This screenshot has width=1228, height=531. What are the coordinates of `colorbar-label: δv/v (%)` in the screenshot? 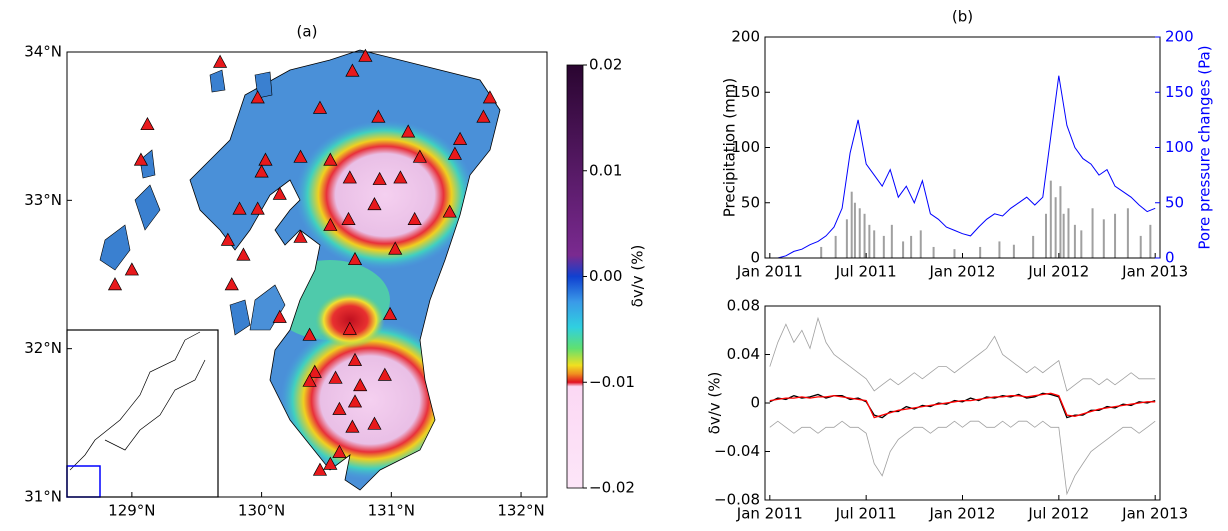 It's located at (638, 276).